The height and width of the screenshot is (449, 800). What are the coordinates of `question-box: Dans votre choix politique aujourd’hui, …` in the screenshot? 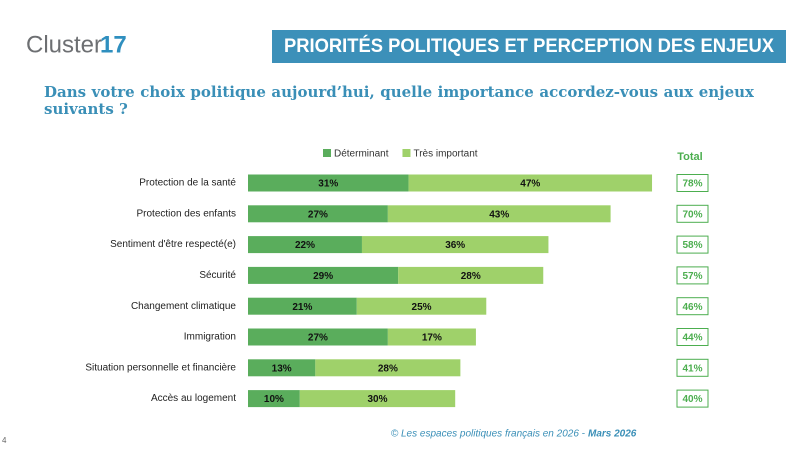 It's located at (399, 101).